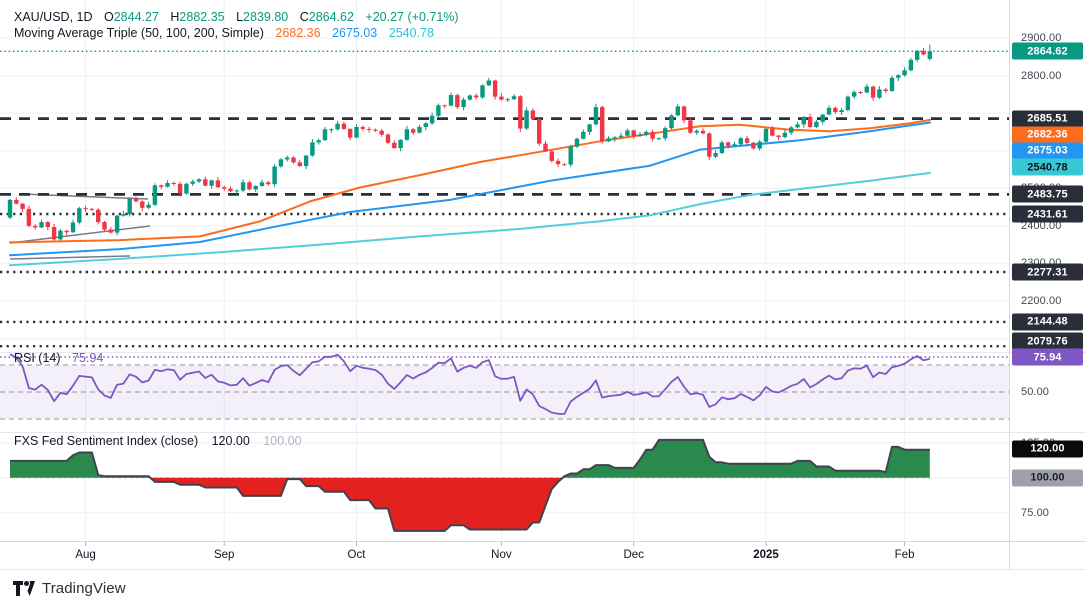  I want to click on price-axis-label: 50.00, so click(1035, 392).